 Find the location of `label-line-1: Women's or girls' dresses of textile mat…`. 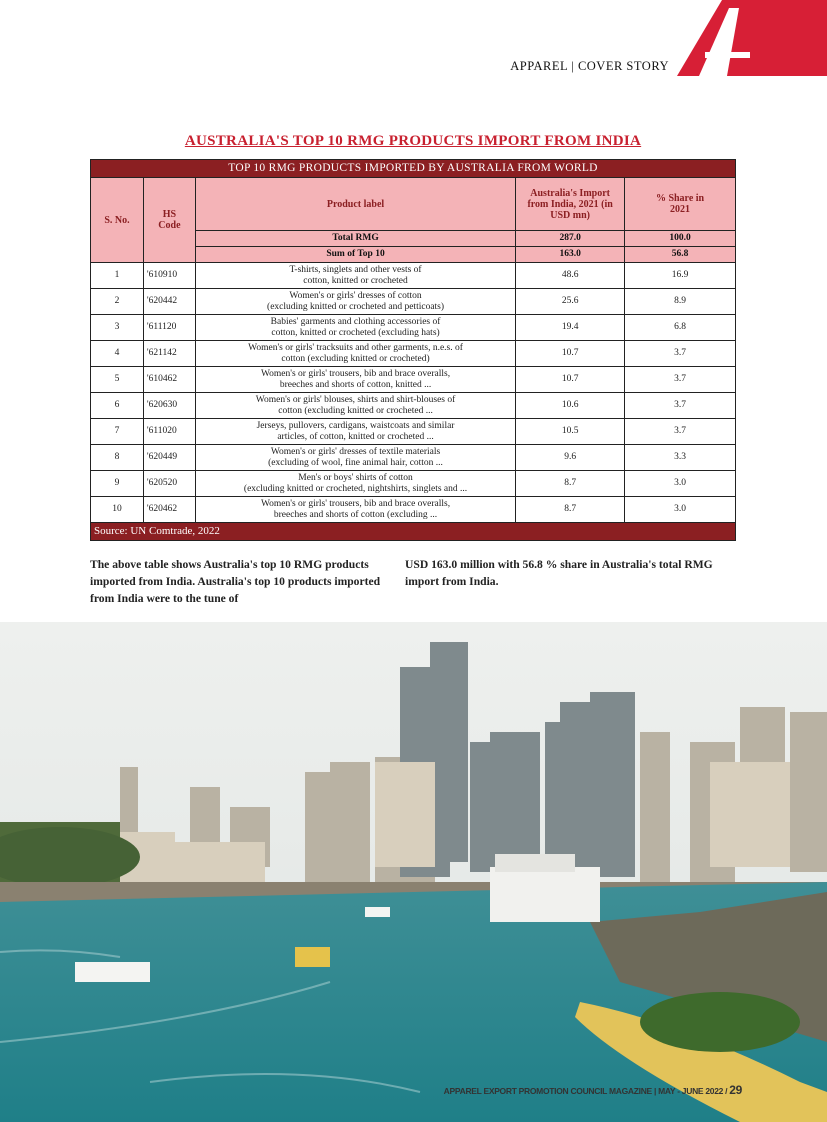

label-line-1: Women's or girls' dresses of textile mat… is located at coordinates (355, 451).